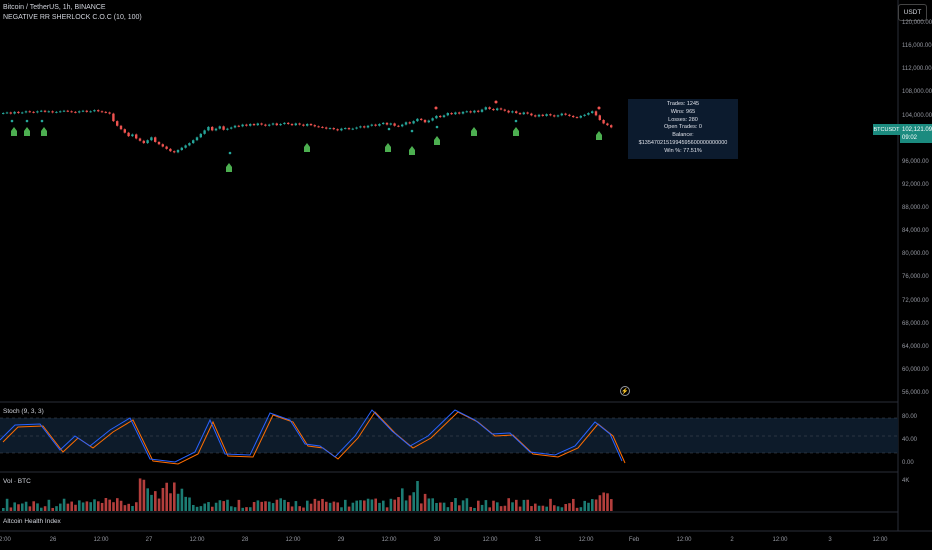 This screenshot has width=932, height=550. What do you see at coordinates (915, 277) in the screenshot?
I see `price-tick-label: 76,000.00` at bounding box center [915, 277].